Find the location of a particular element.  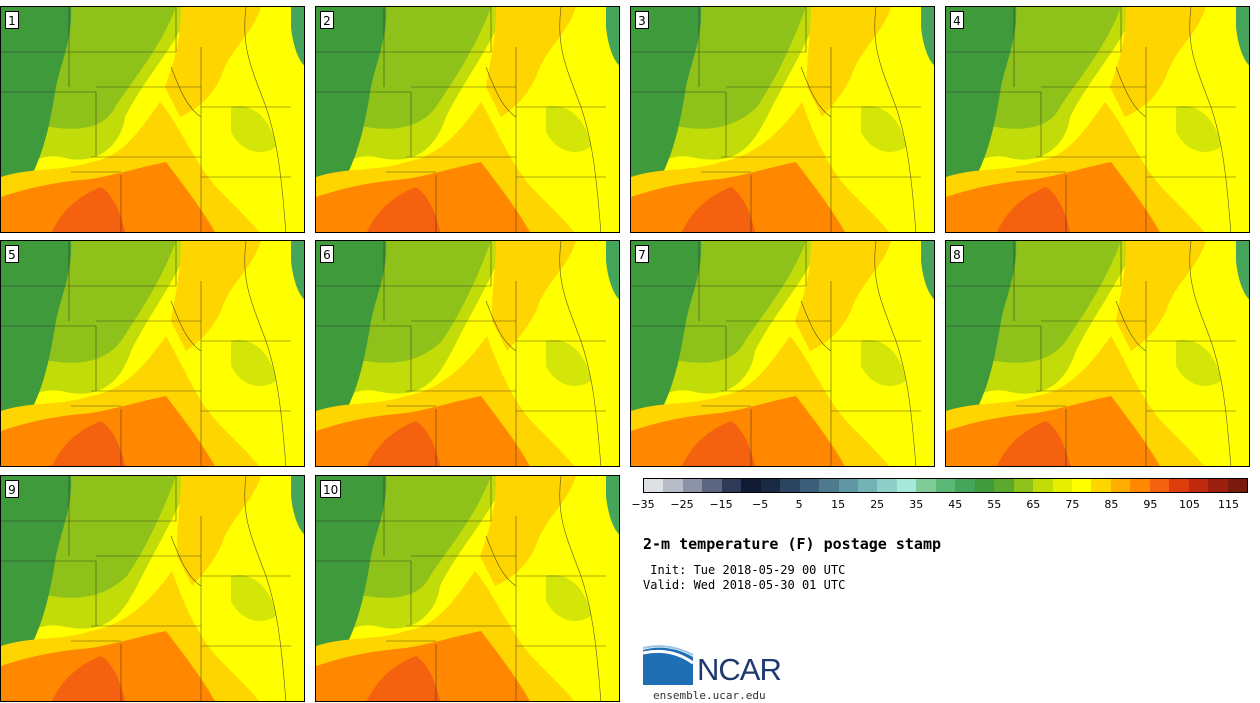

colorbar-tick: 85 is located at coordinates (1111, 504).